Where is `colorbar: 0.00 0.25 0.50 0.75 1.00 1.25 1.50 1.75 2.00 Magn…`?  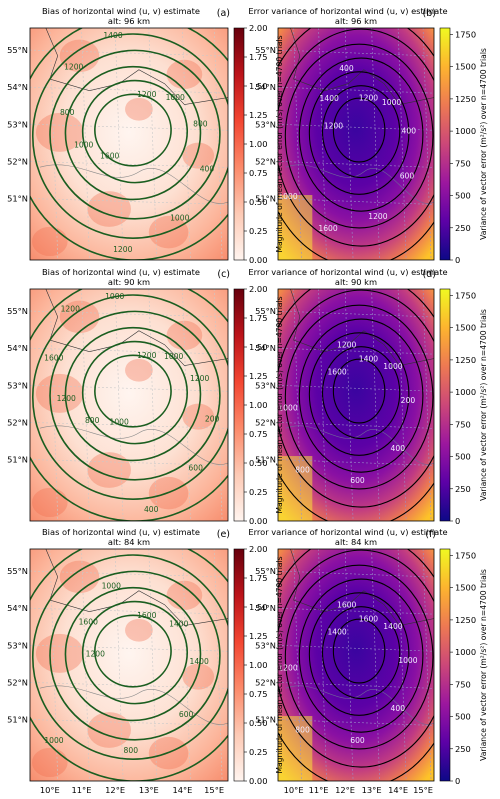 colorbar: 0.00 0.25 0.50 0.75 1.00 1.25 1.50 1.75 2.00 Magn… is located at coordinates (258, 405).